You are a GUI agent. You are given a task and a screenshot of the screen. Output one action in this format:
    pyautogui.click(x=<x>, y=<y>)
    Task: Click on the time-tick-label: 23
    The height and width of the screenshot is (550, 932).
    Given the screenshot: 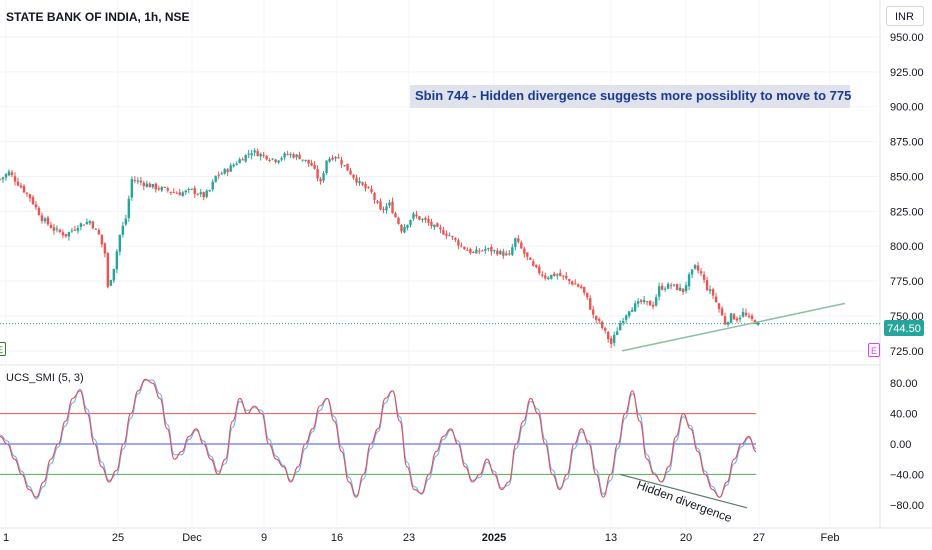 What is the action you would take?
    pyautogui.click(x=409, y=538)
    